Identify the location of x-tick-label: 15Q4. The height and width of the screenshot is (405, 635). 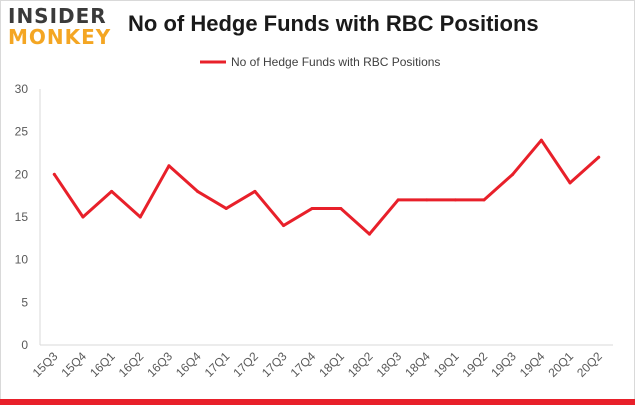
(73, 364).